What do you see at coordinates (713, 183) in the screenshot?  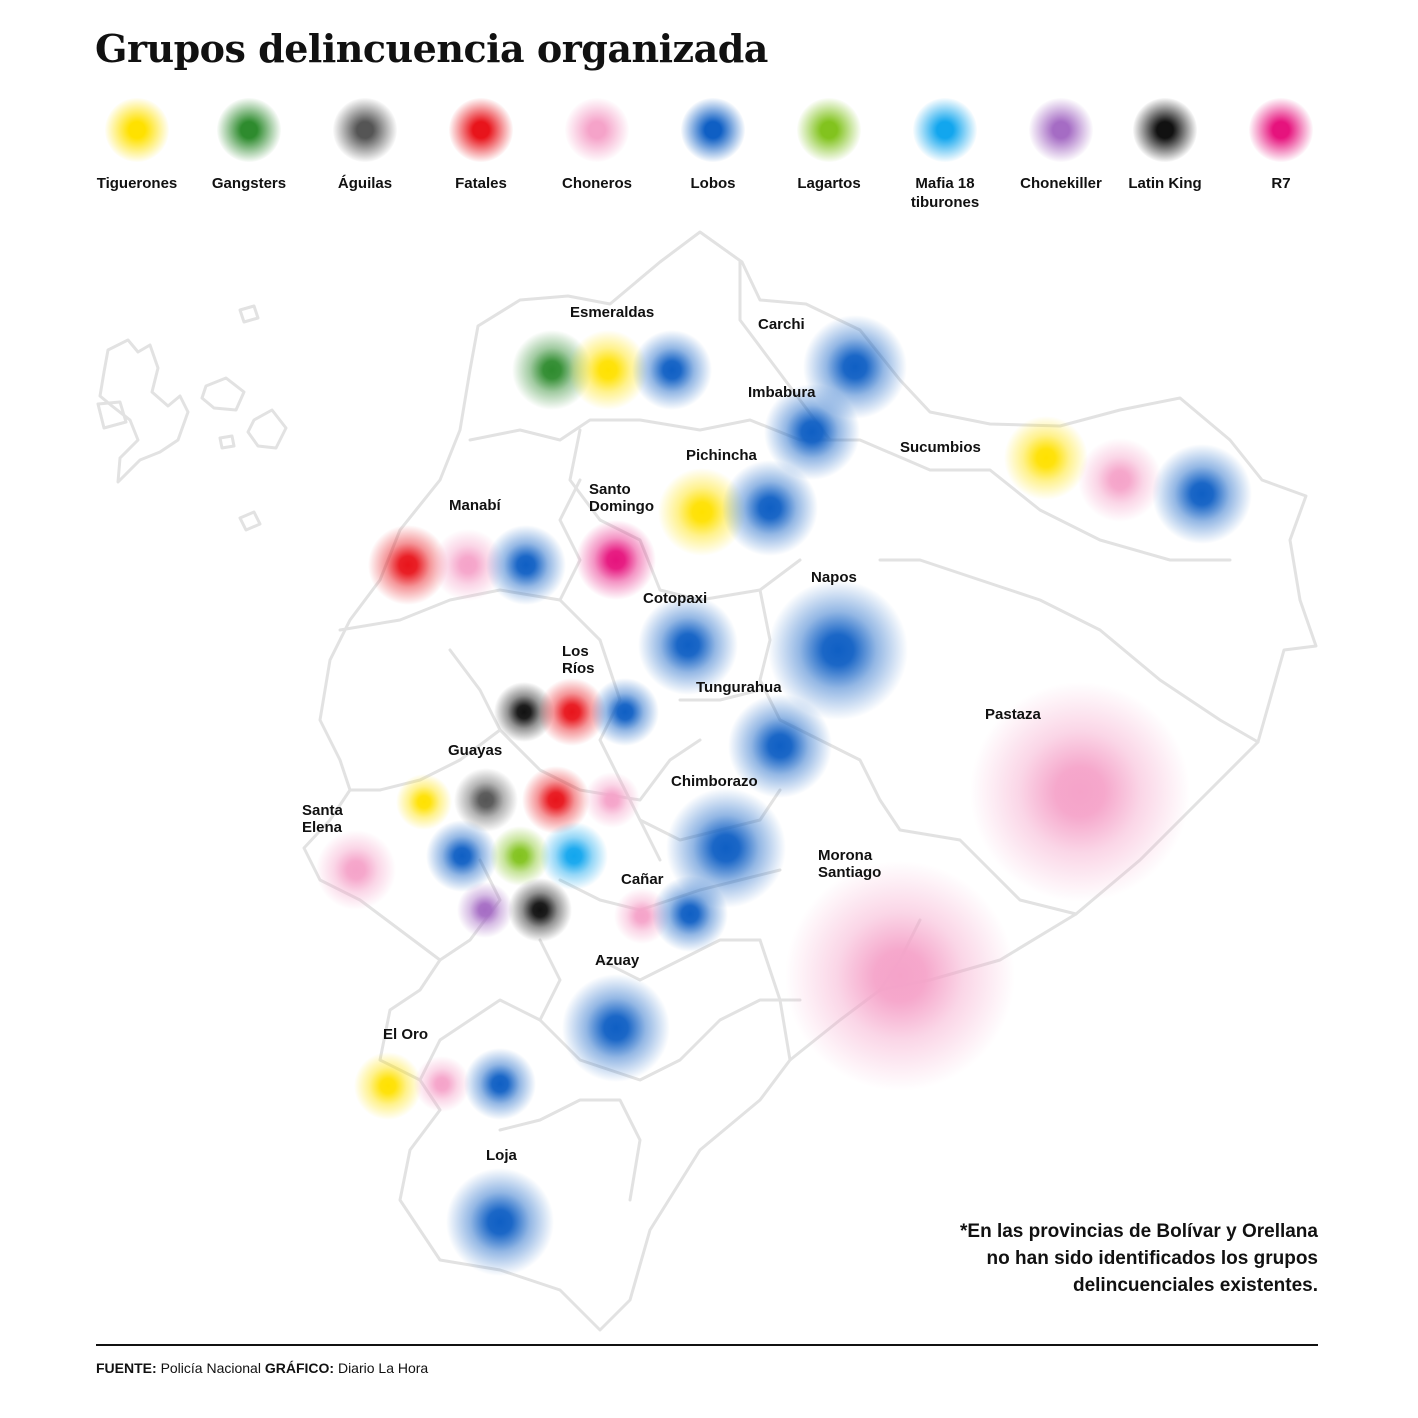 I see `legend-label-lobos: Lobos` at bounding box center [713, 183].